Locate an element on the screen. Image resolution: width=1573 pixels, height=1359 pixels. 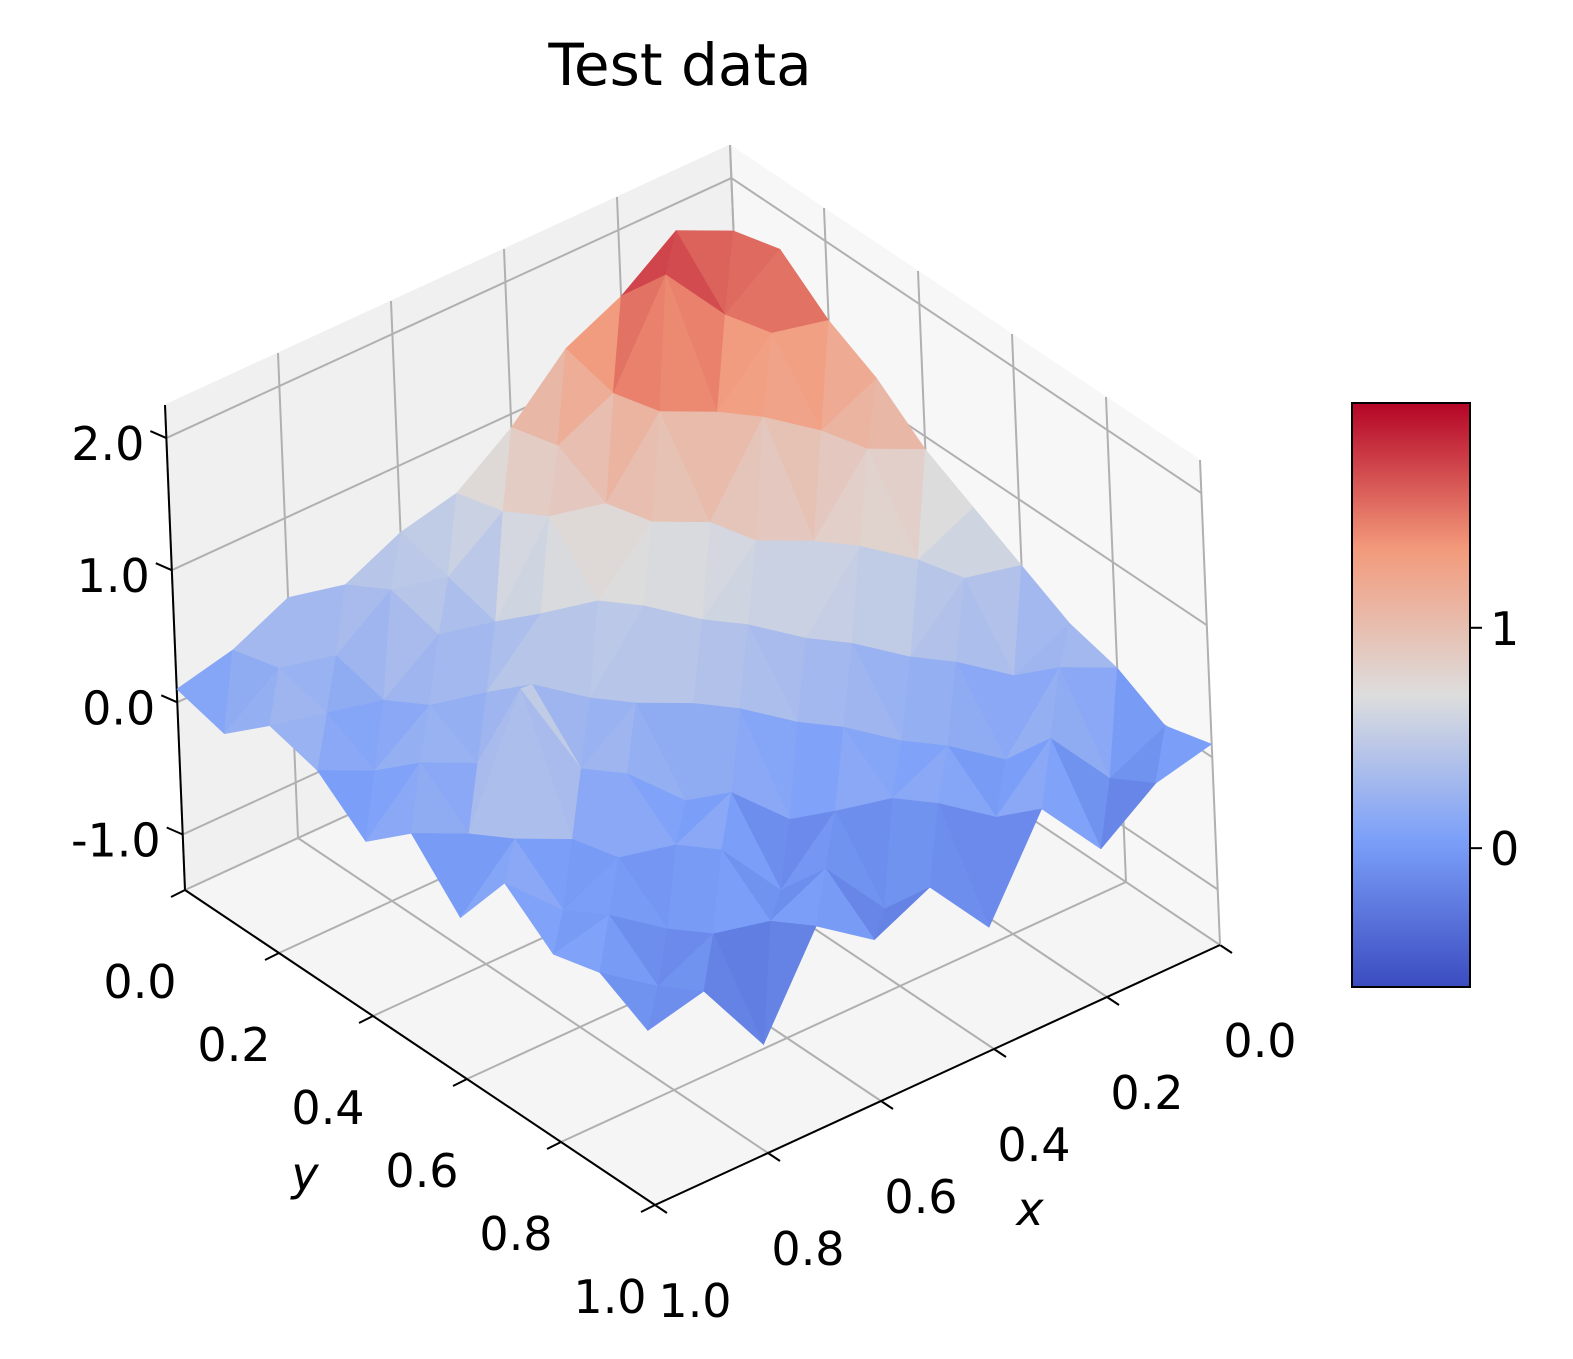
z-axis-line is located at coordinates (175, 647).